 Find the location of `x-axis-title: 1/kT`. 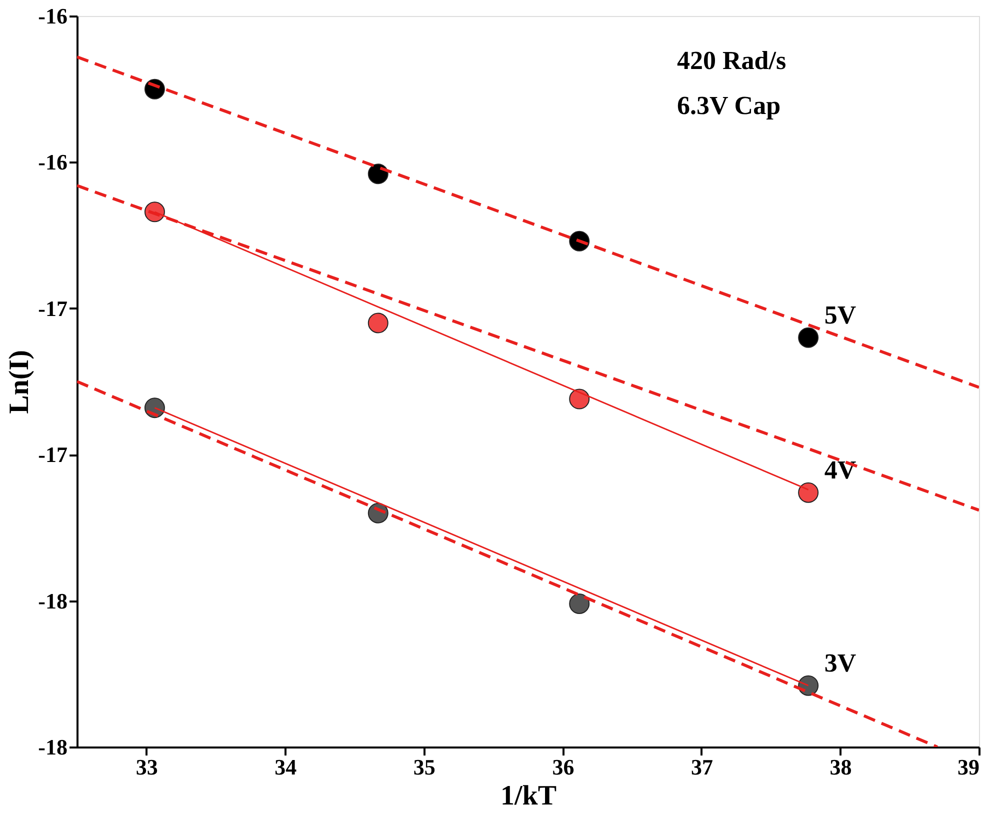

x-axis-title: 1/kT is located at coordinates (528, 796).